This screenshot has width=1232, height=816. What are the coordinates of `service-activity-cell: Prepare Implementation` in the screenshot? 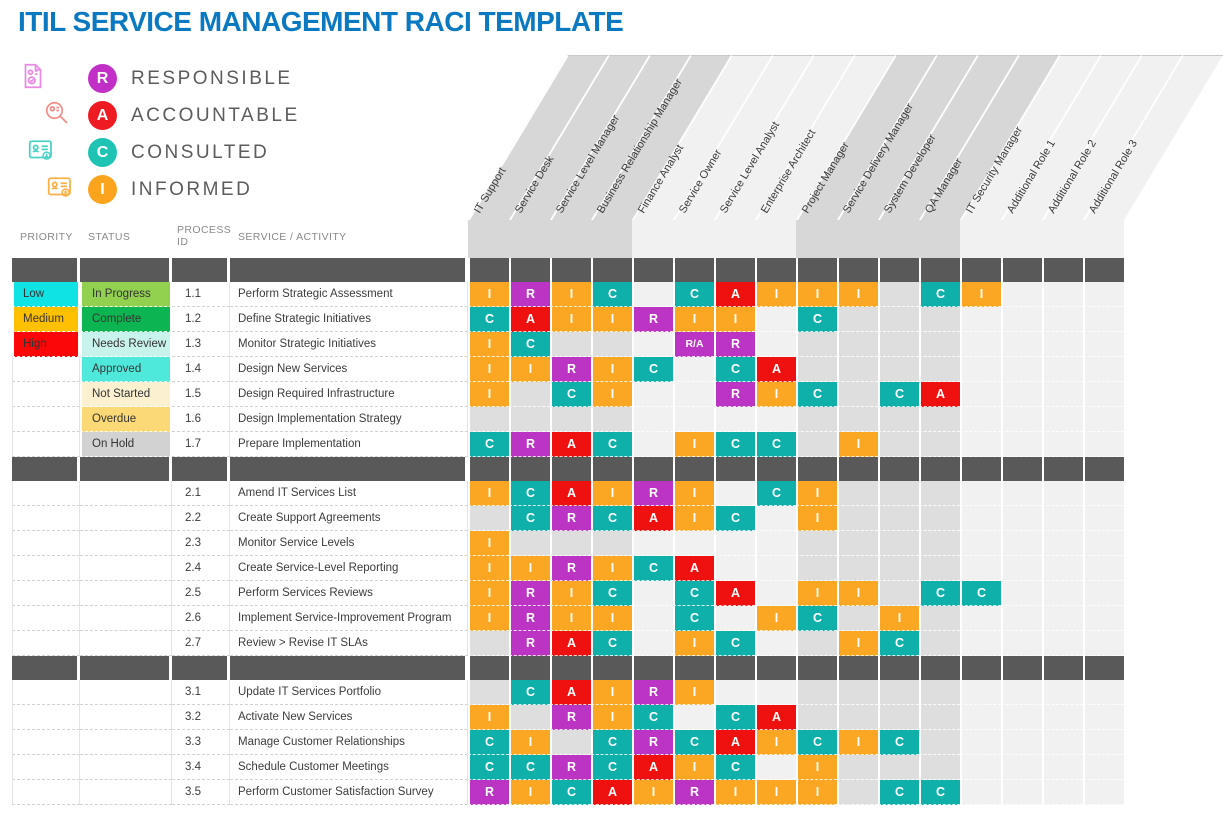 It's located at (349, 444).